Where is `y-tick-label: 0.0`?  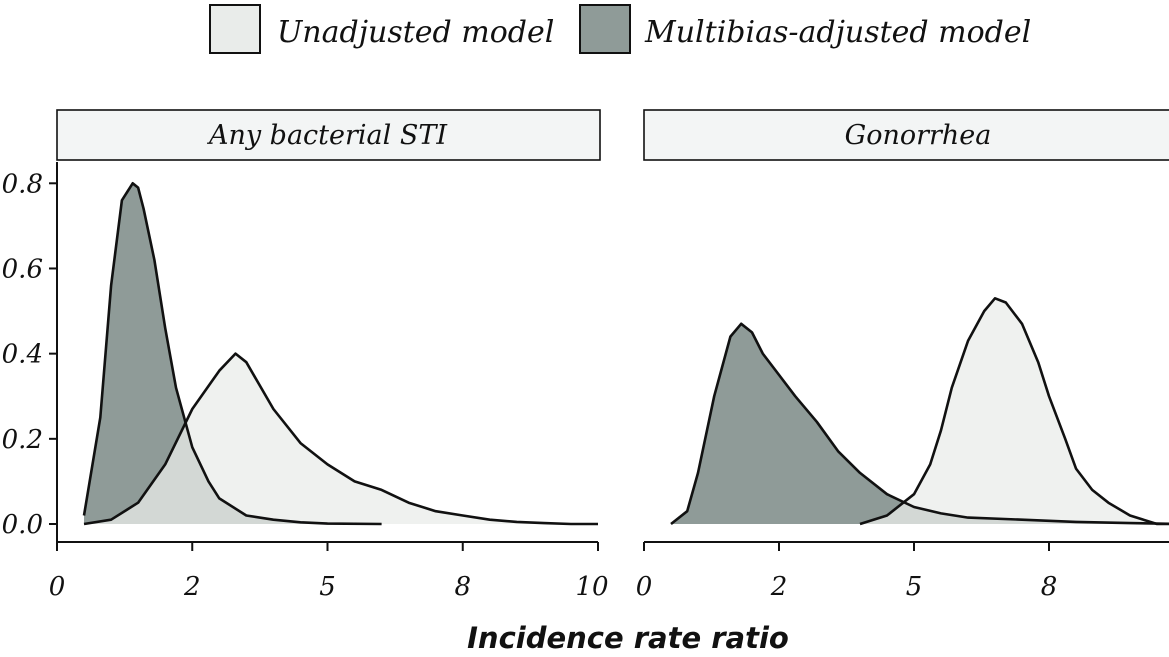
y-tick-label: 0.0 is located at coordinates (22, 525).